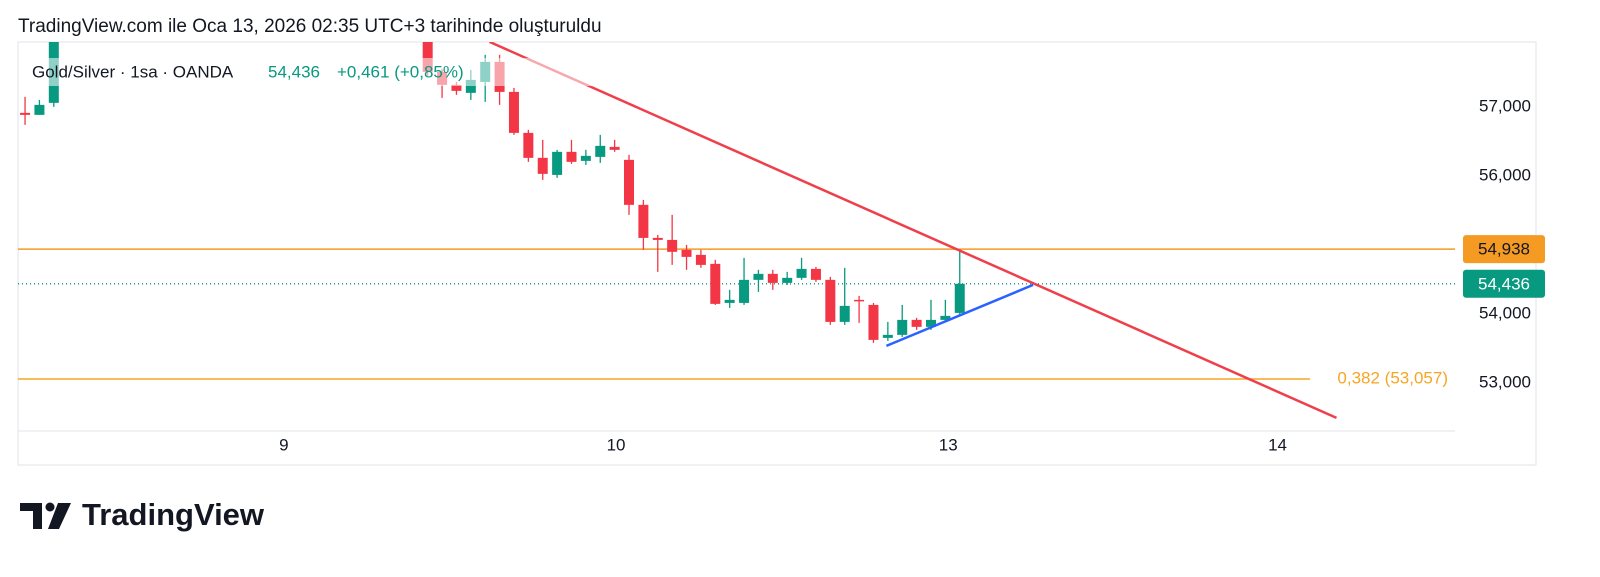 The image size is (1600, 577). What do you see at coordinates (400, 71) in the screenshot?
I see `legend-change: +0,461 (+0,85%)` at bounding box center [400, 71].